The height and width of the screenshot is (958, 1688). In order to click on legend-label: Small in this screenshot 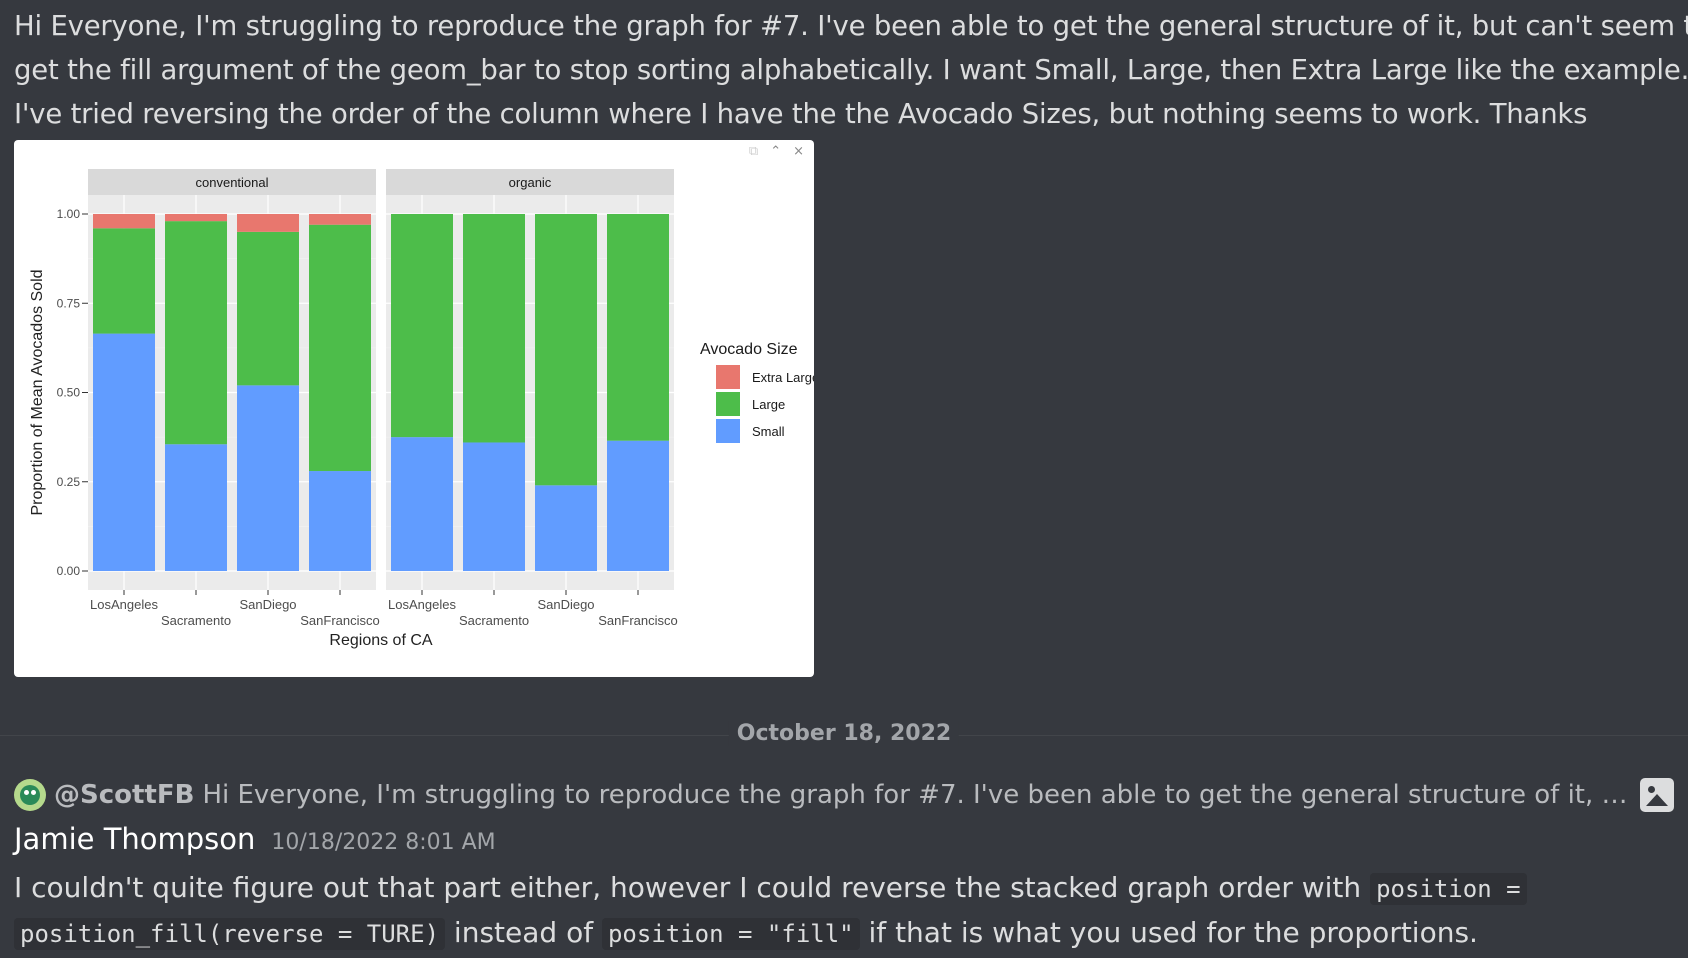, I will do `click(768, 431)`.